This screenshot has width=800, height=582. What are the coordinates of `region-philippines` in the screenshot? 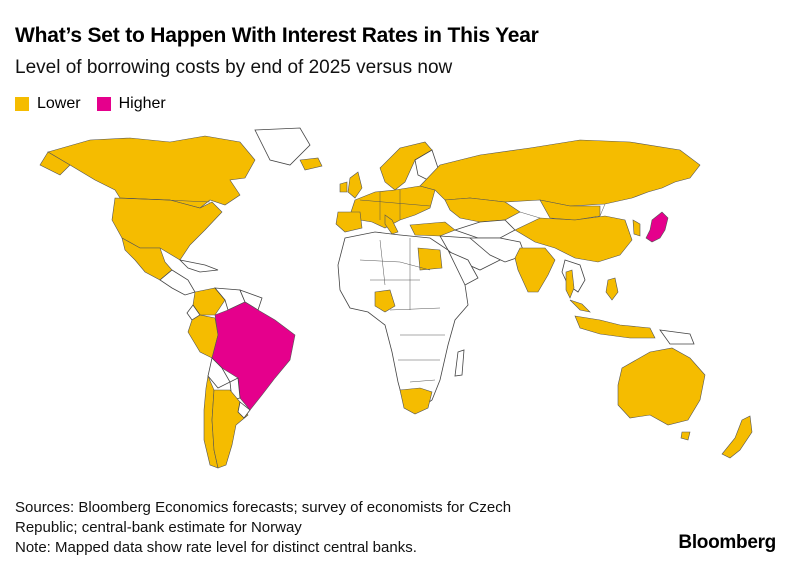 It's located at (612, 289).